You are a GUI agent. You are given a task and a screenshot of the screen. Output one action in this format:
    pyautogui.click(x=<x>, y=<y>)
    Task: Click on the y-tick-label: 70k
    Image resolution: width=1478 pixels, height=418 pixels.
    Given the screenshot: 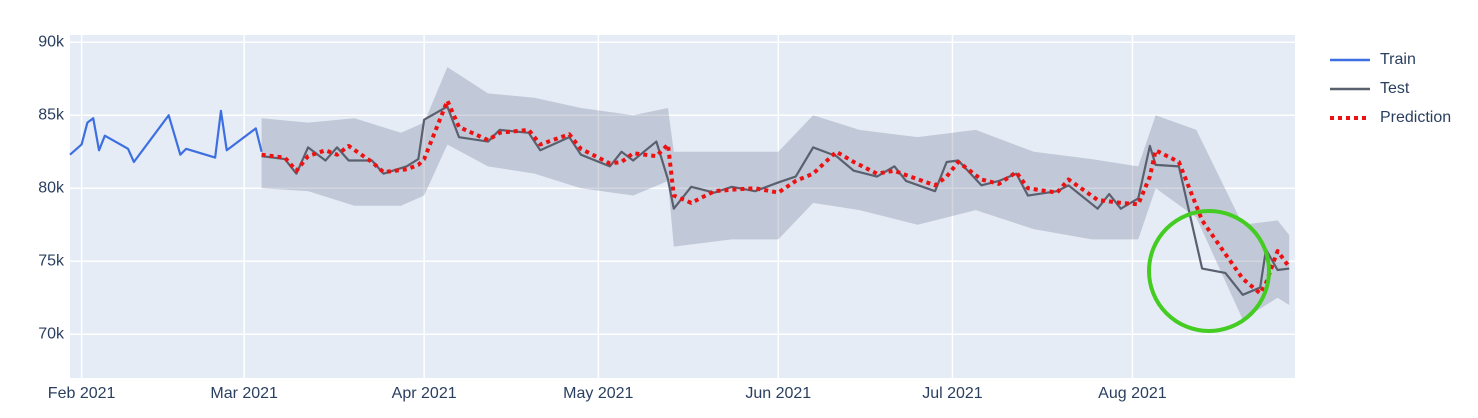 What is the action you would take?
    pyautogui.click(x=51, y=333)
    